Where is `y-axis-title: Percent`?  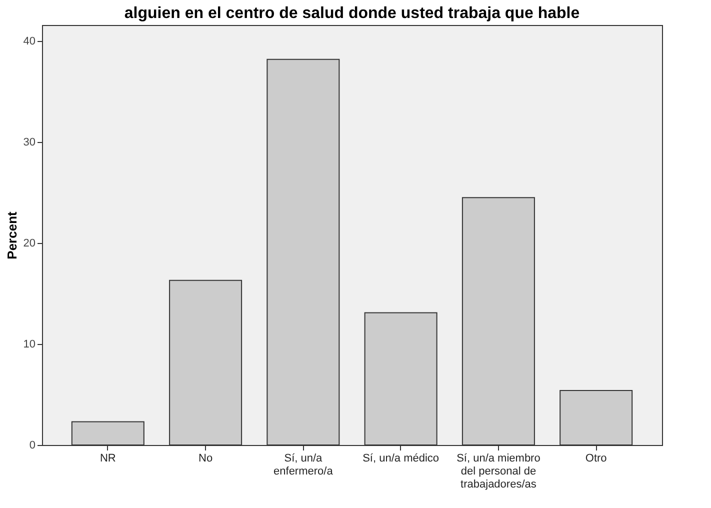
y-axis-title: Percent is located at coordinates (12, 235).